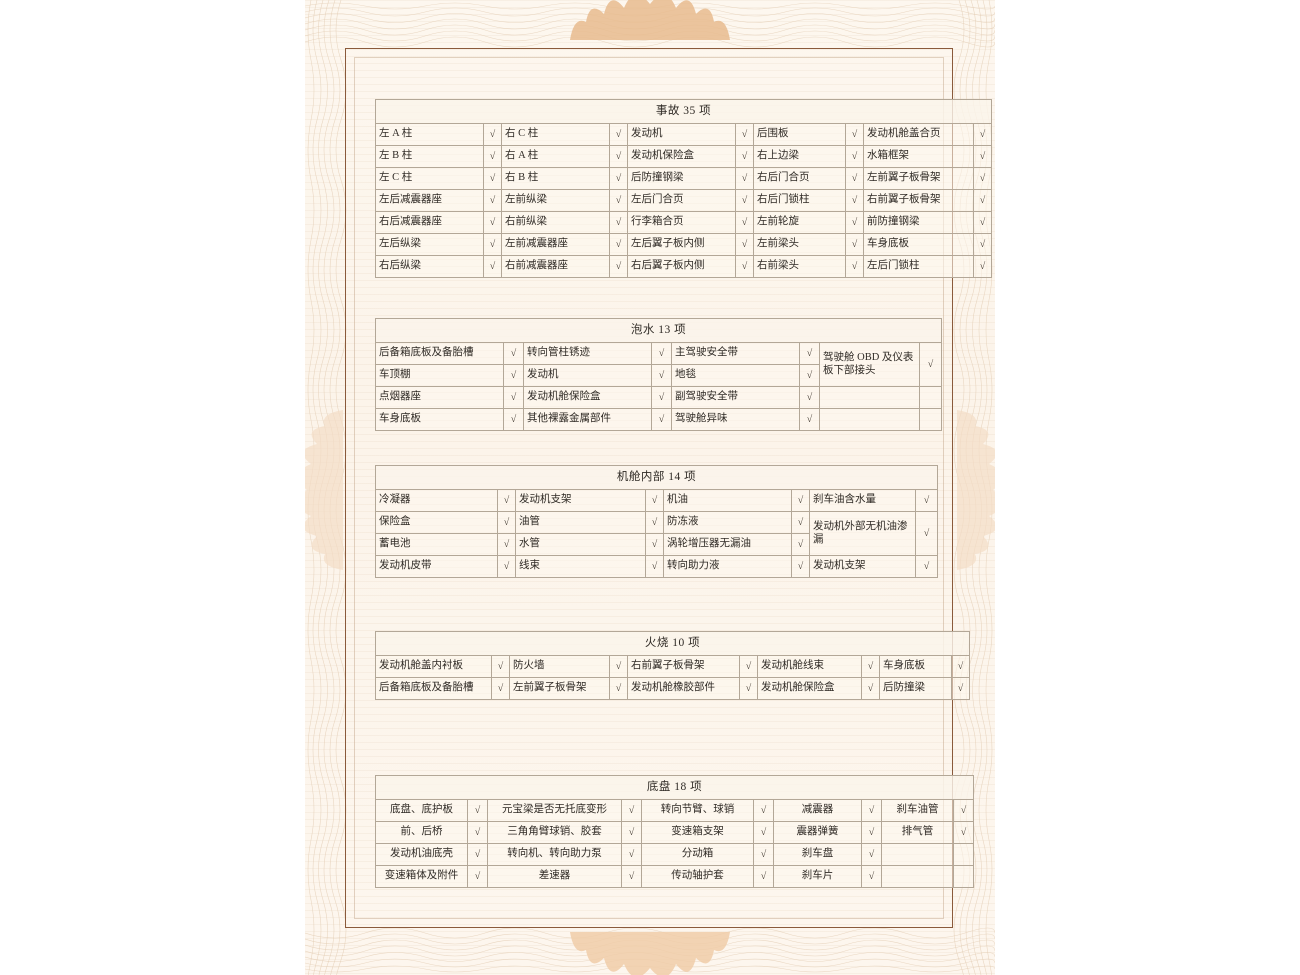 The width and height of the screenshot is (1300, 975). What do you see at coordinates (869, 364) in the screenshot?
I see `merged-item-label: 驾驶舱 OBD 及仪表板下部接头` at bounding box center [869, 364].